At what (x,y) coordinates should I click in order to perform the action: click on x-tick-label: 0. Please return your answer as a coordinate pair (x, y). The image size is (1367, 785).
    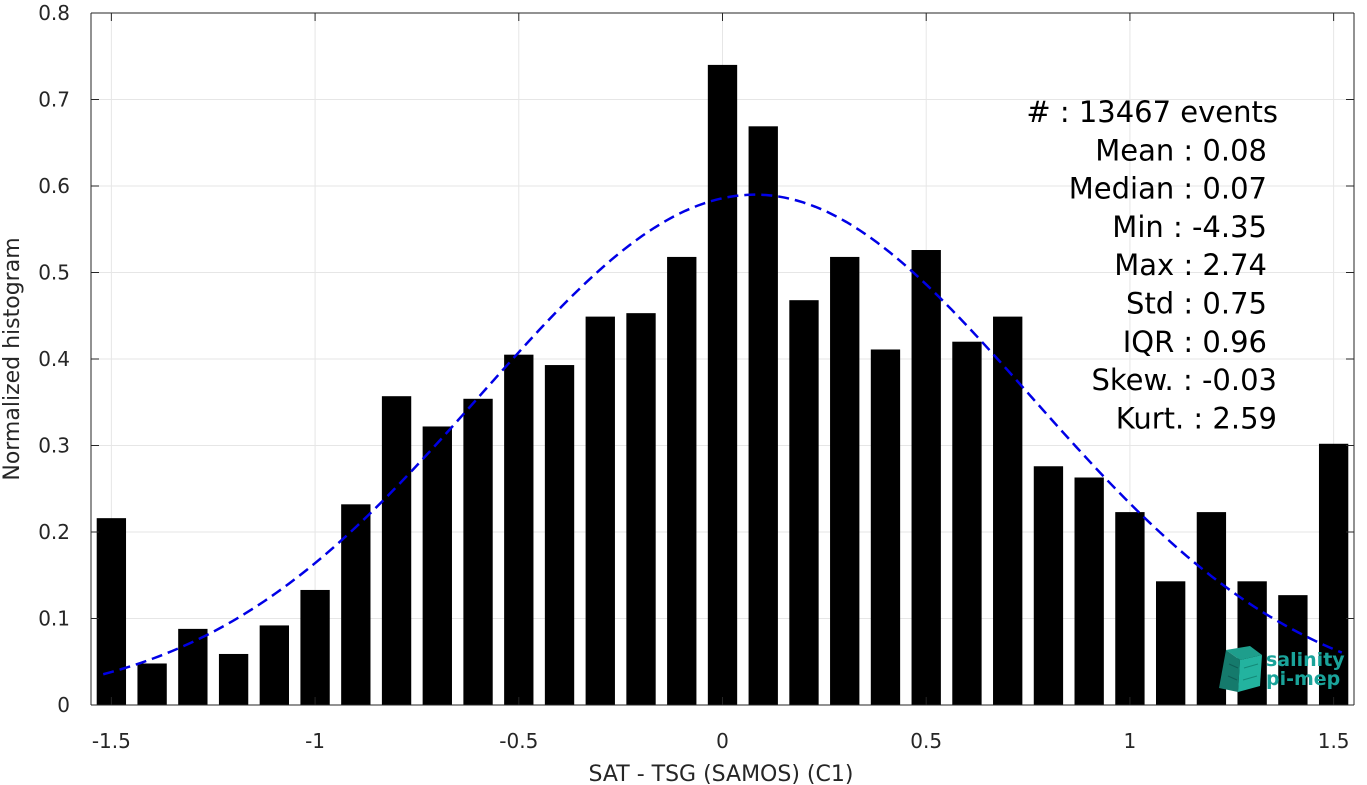
    Looking at the image, I should click on (722, 741).